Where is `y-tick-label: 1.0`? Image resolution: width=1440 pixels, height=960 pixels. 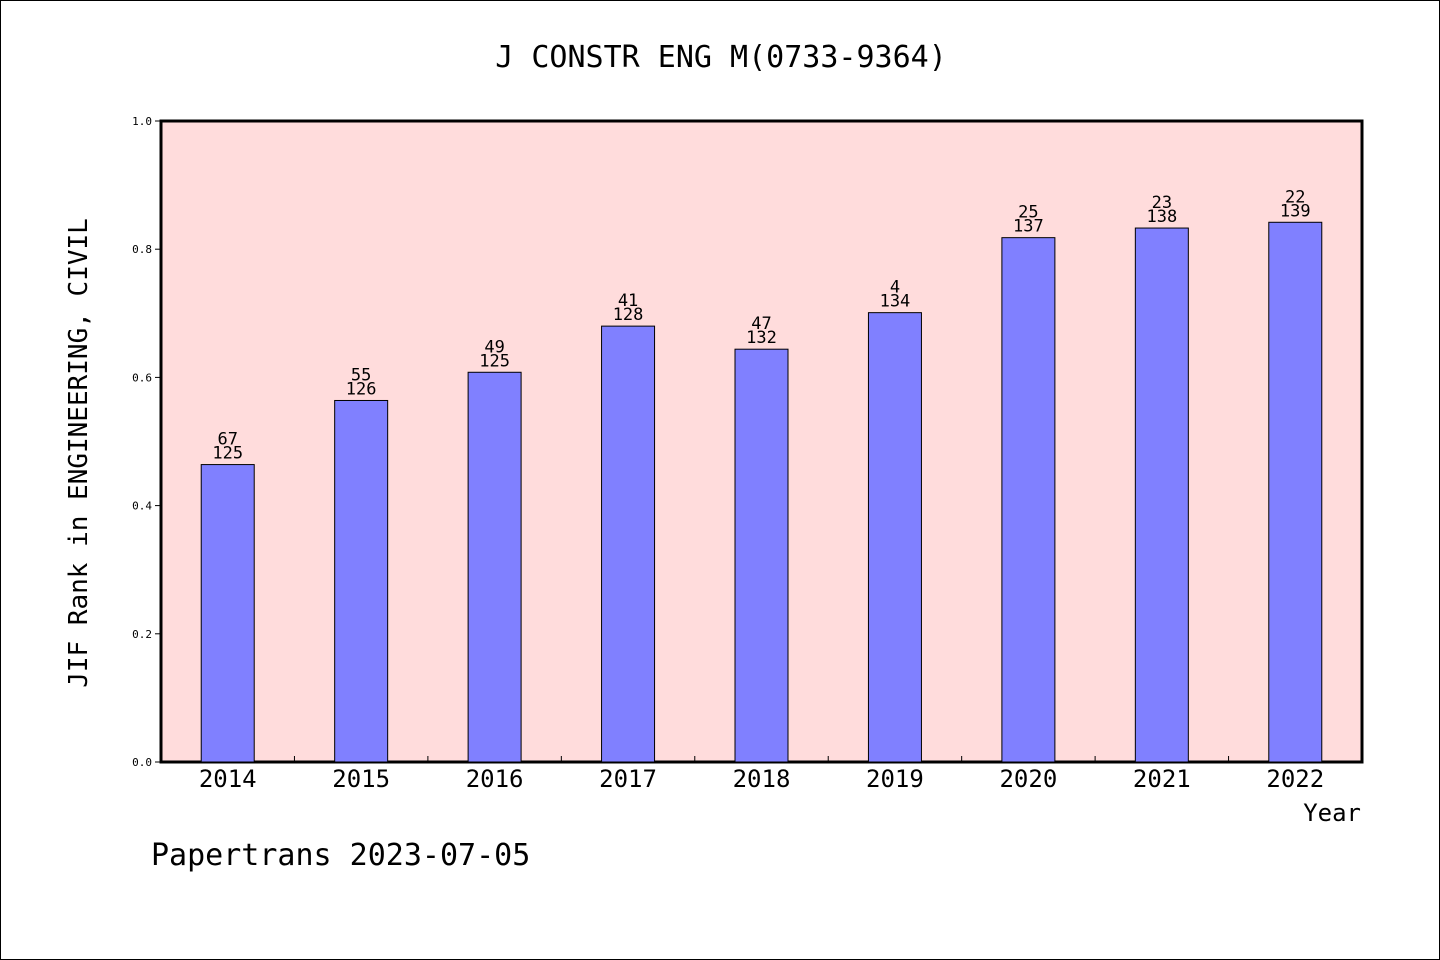 y-tick-label: 1.0 is located at coordinates (142, 121).